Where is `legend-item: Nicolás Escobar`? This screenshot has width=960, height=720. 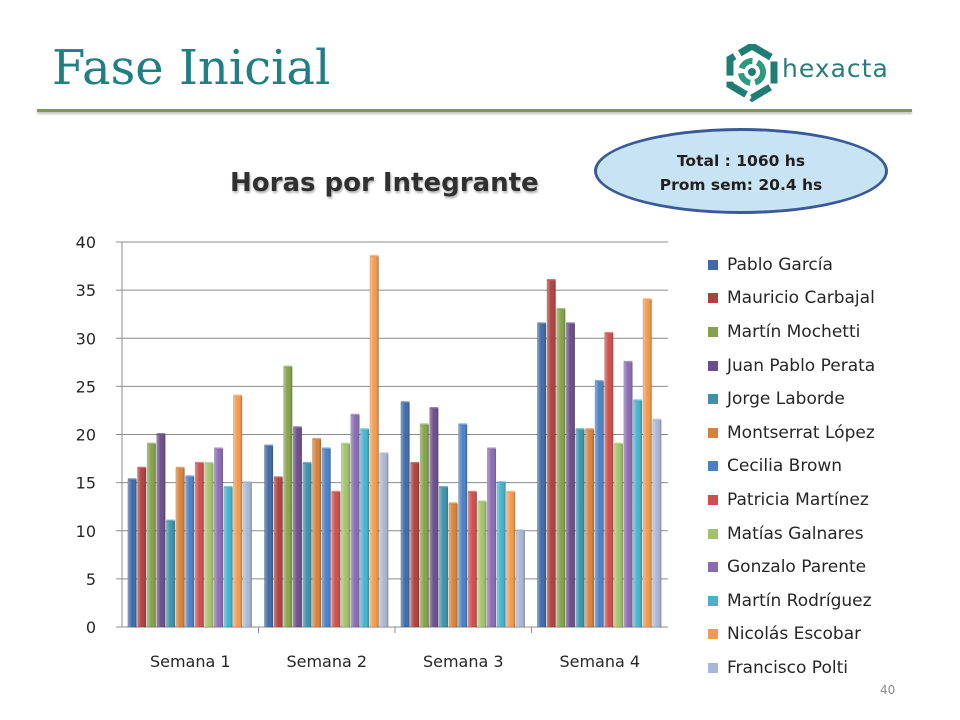 legend-item: Nicolás Escobar is located at coordinates (791, 635).